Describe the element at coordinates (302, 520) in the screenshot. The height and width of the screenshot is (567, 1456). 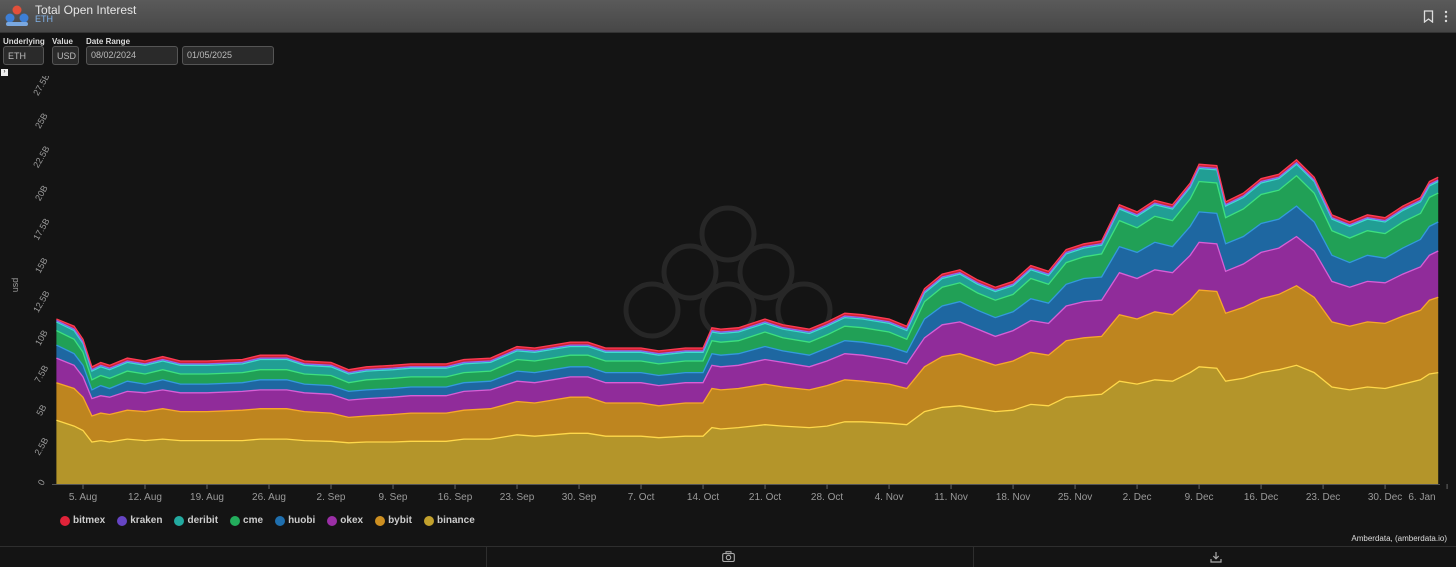
I see `legend-label: huobi` at that location.